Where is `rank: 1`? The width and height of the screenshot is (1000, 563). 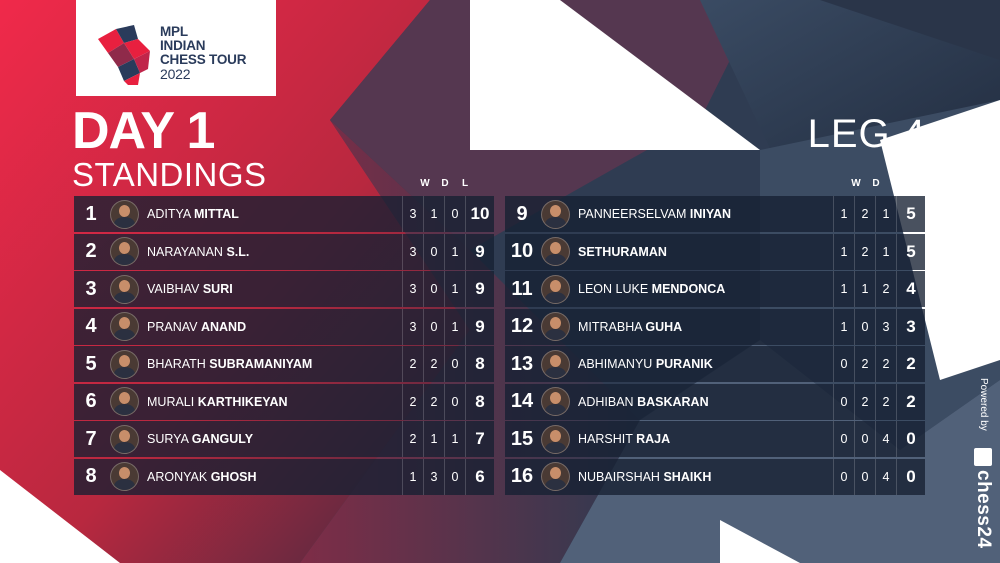 rank: 1 is located at coordinates (91, 213).